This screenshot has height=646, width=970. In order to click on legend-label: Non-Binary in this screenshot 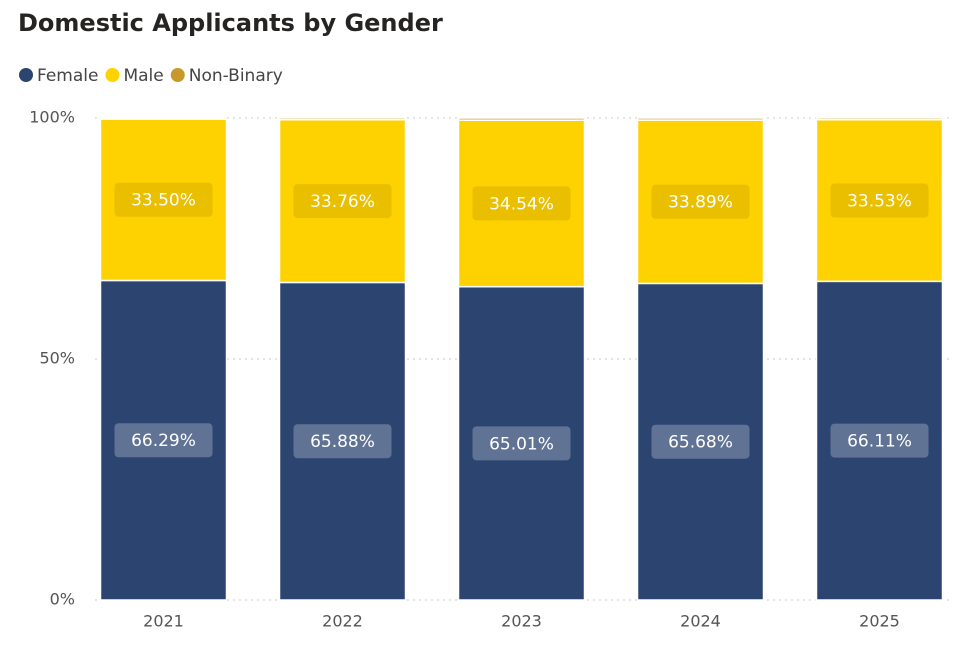, I will do `click(236, 76)`.